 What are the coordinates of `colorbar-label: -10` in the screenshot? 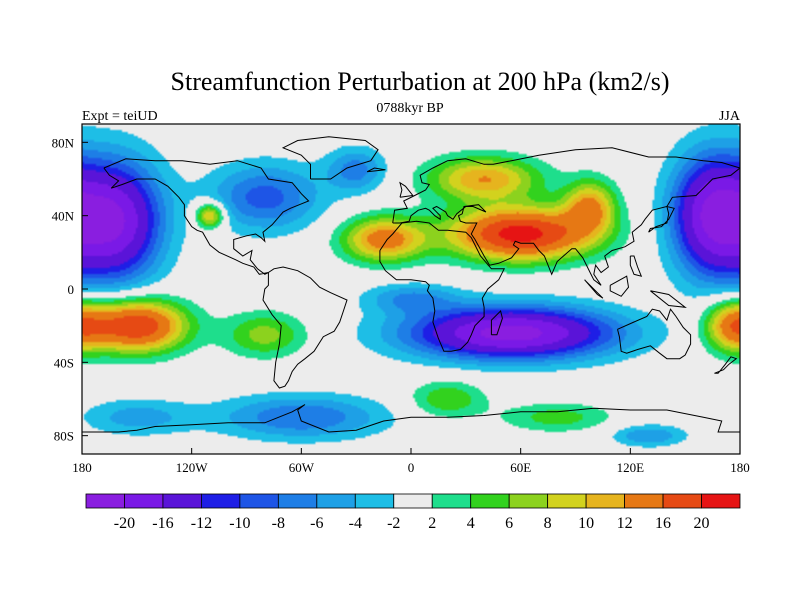 It's located at (239, 523).